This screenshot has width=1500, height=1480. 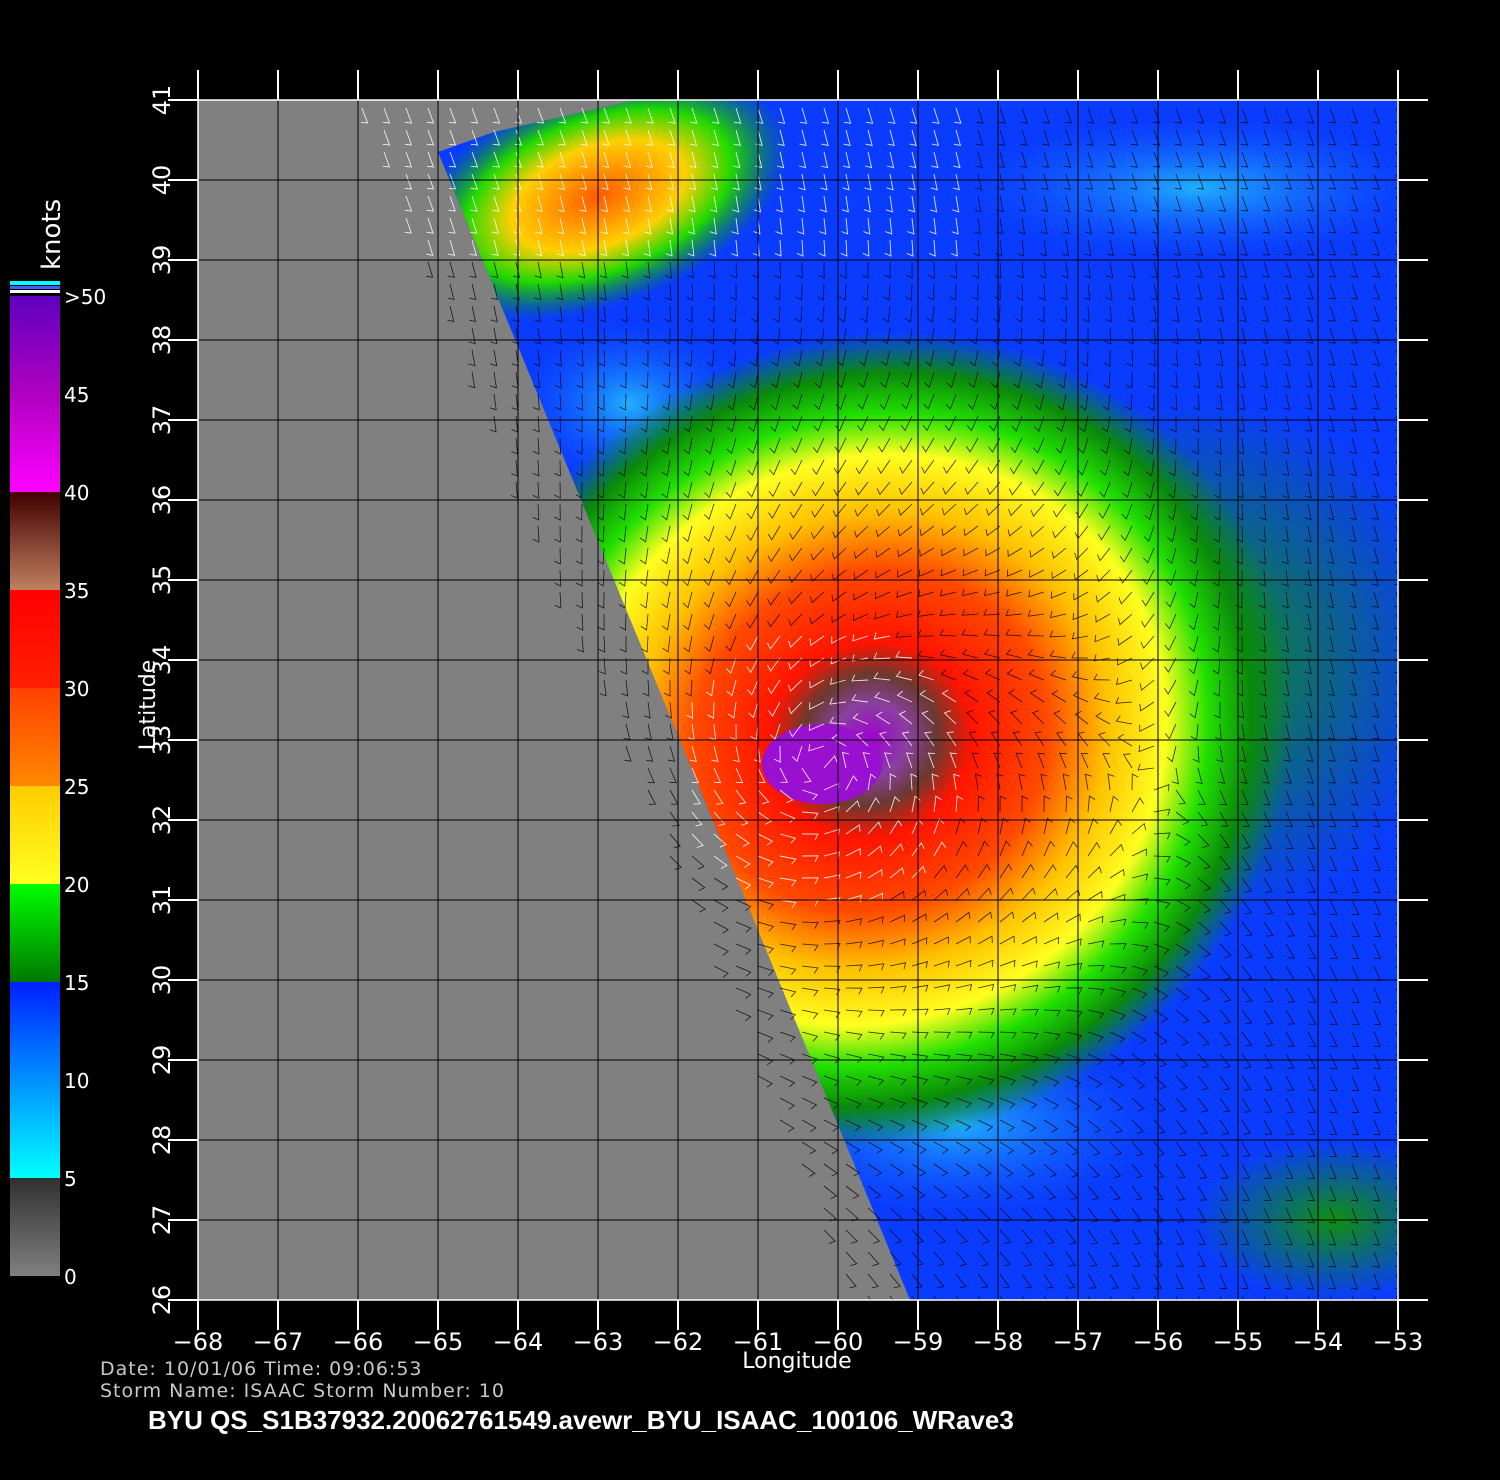 What do you see at coordinates (278, 1342) in the screenshot?
I see `longitude-tick-label: −67` at bounding box center [278, 1342].